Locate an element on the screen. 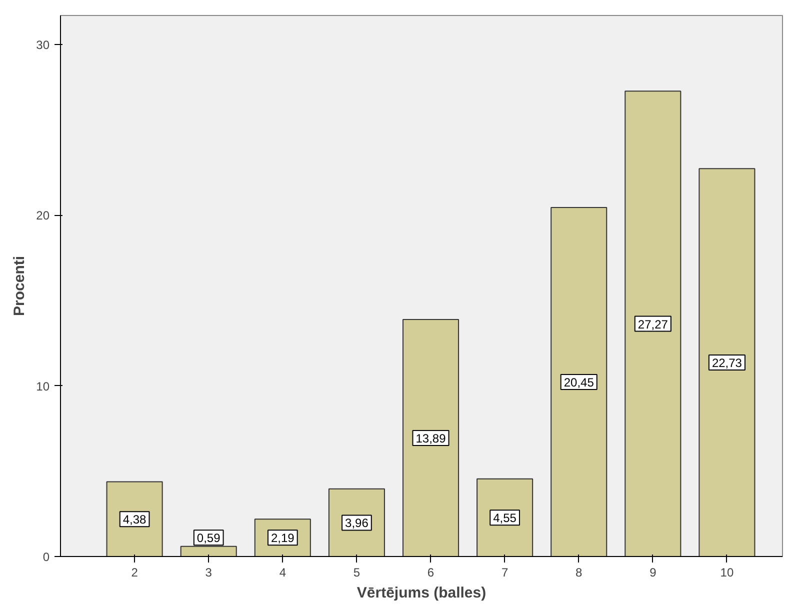  data-label: 27,27 is located at coordinates (653, 324).